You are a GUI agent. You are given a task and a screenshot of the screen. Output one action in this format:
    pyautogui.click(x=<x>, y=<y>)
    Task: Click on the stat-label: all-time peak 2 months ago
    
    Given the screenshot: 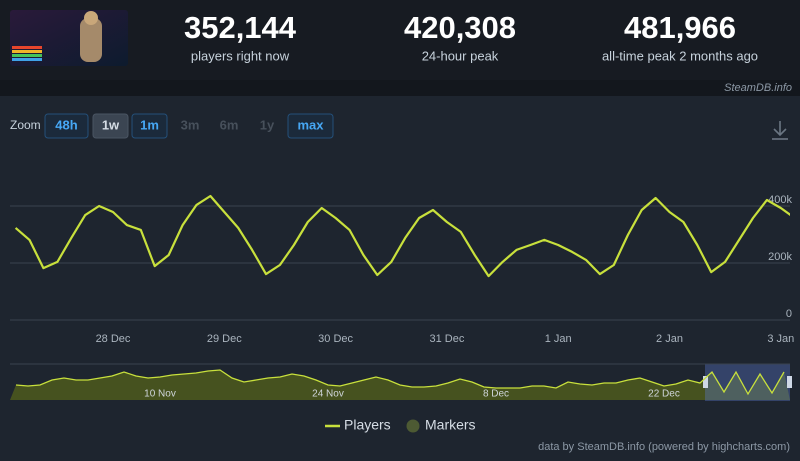 What is the action you would take?
    pyautogui.click(x=680, y=55)
    